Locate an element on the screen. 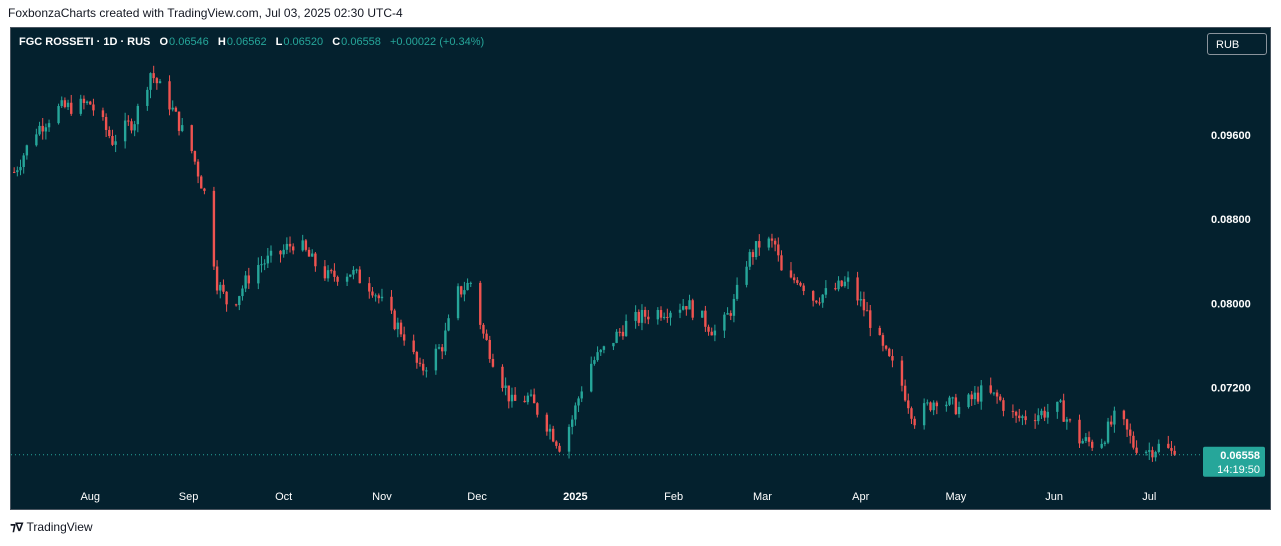 The image size is (1281, 546). time-axis: Aug Sep Oct Nov Dec 2025 Feb Mar Apr May Jun Jul is located at coordinates (618, 497).